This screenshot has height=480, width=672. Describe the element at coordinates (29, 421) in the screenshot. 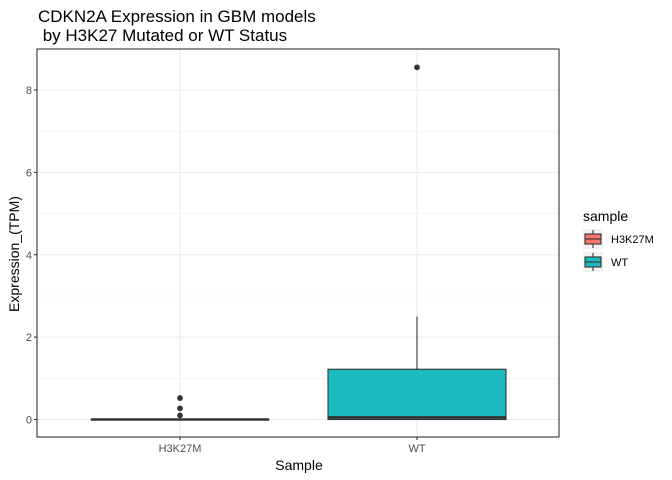

I see `y-tick-label: 0` at that location.